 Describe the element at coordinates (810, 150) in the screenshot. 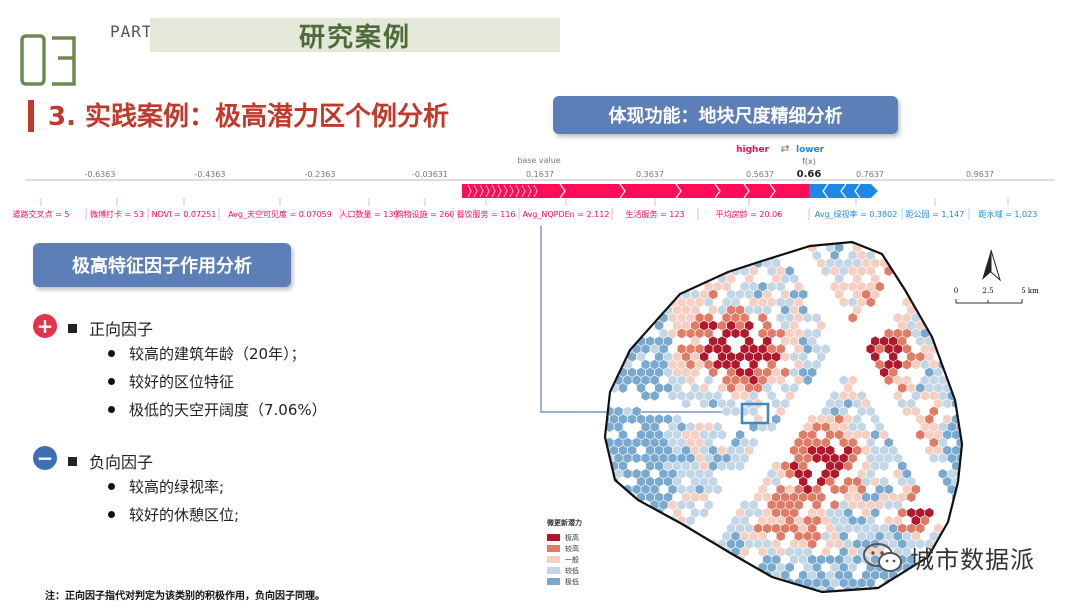

I see `lower-label: lower` at that location.